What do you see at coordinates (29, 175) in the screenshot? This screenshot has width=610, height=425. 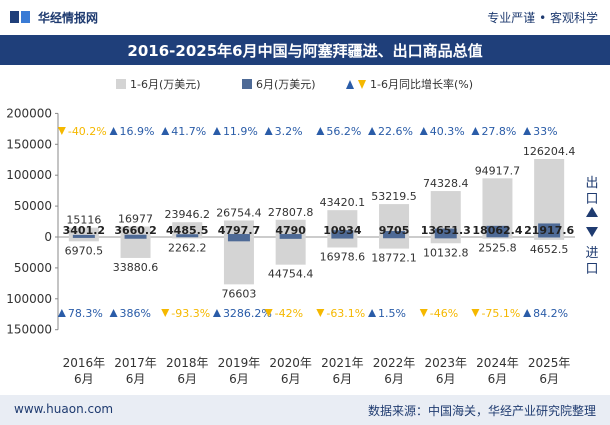 I see `y-tick-label: 100000` at bounding box center [29, 175].